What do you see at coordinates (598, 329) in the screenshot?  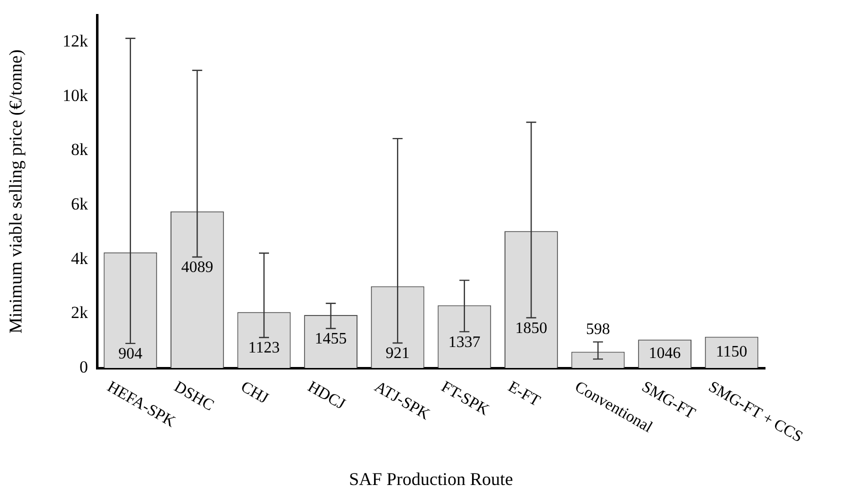 I see `annotation: 598` at bounding box center [598, 329].